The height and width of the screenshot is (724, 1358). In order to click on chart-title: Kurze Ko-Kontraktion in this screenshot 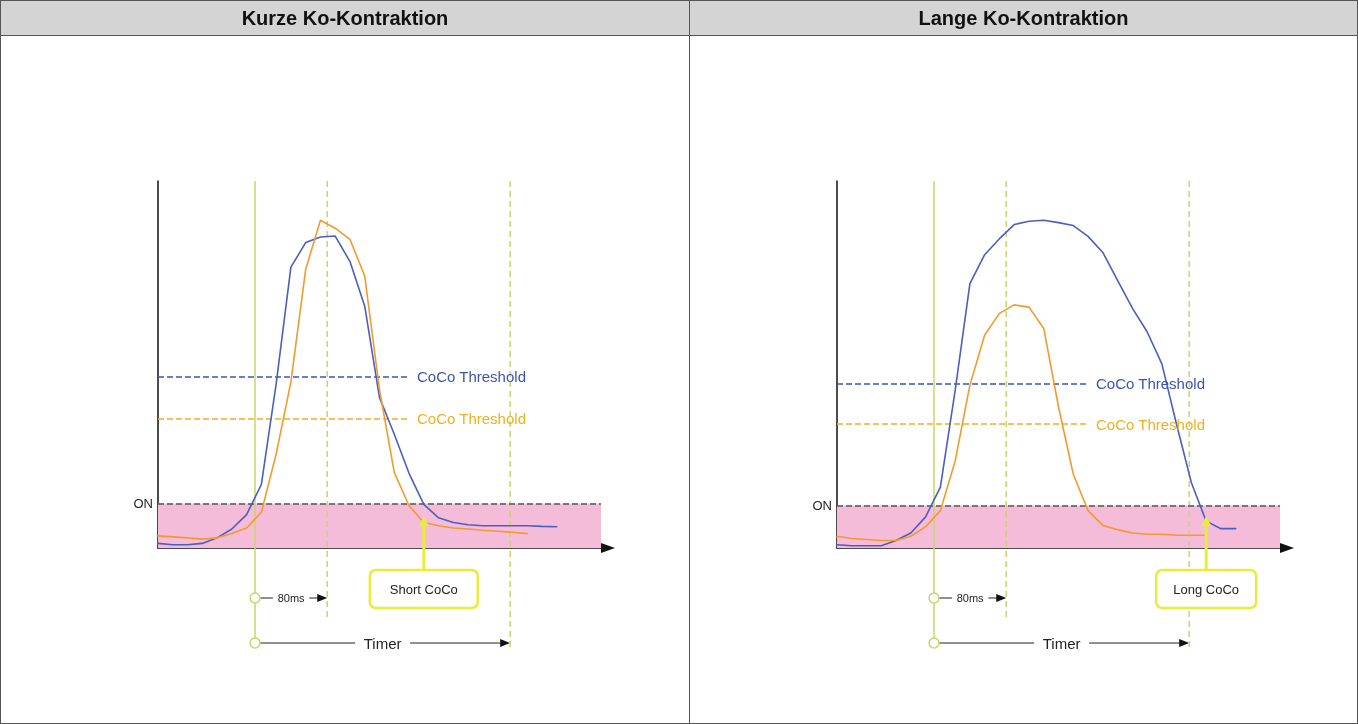, I will do `click(345, 18)`.